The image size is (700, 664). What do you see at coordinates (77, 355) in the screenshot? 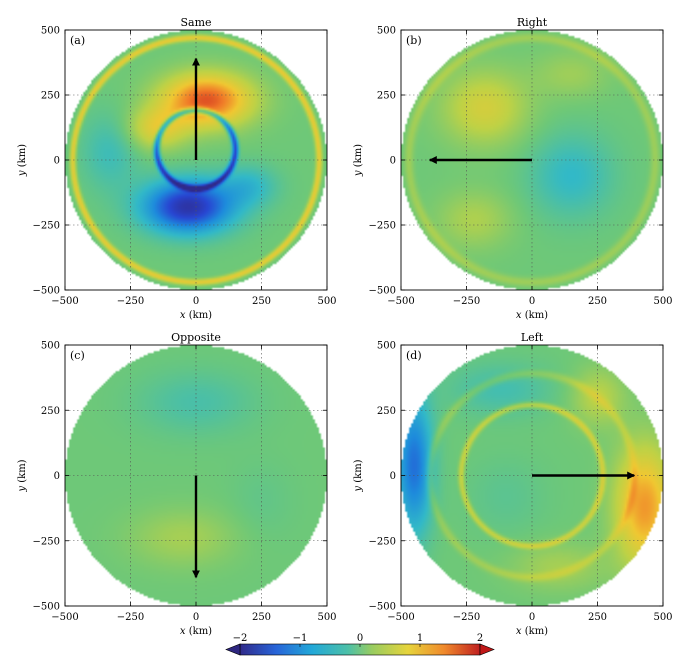
I see `panel-label: (c)` at bounding box center [77, 355].